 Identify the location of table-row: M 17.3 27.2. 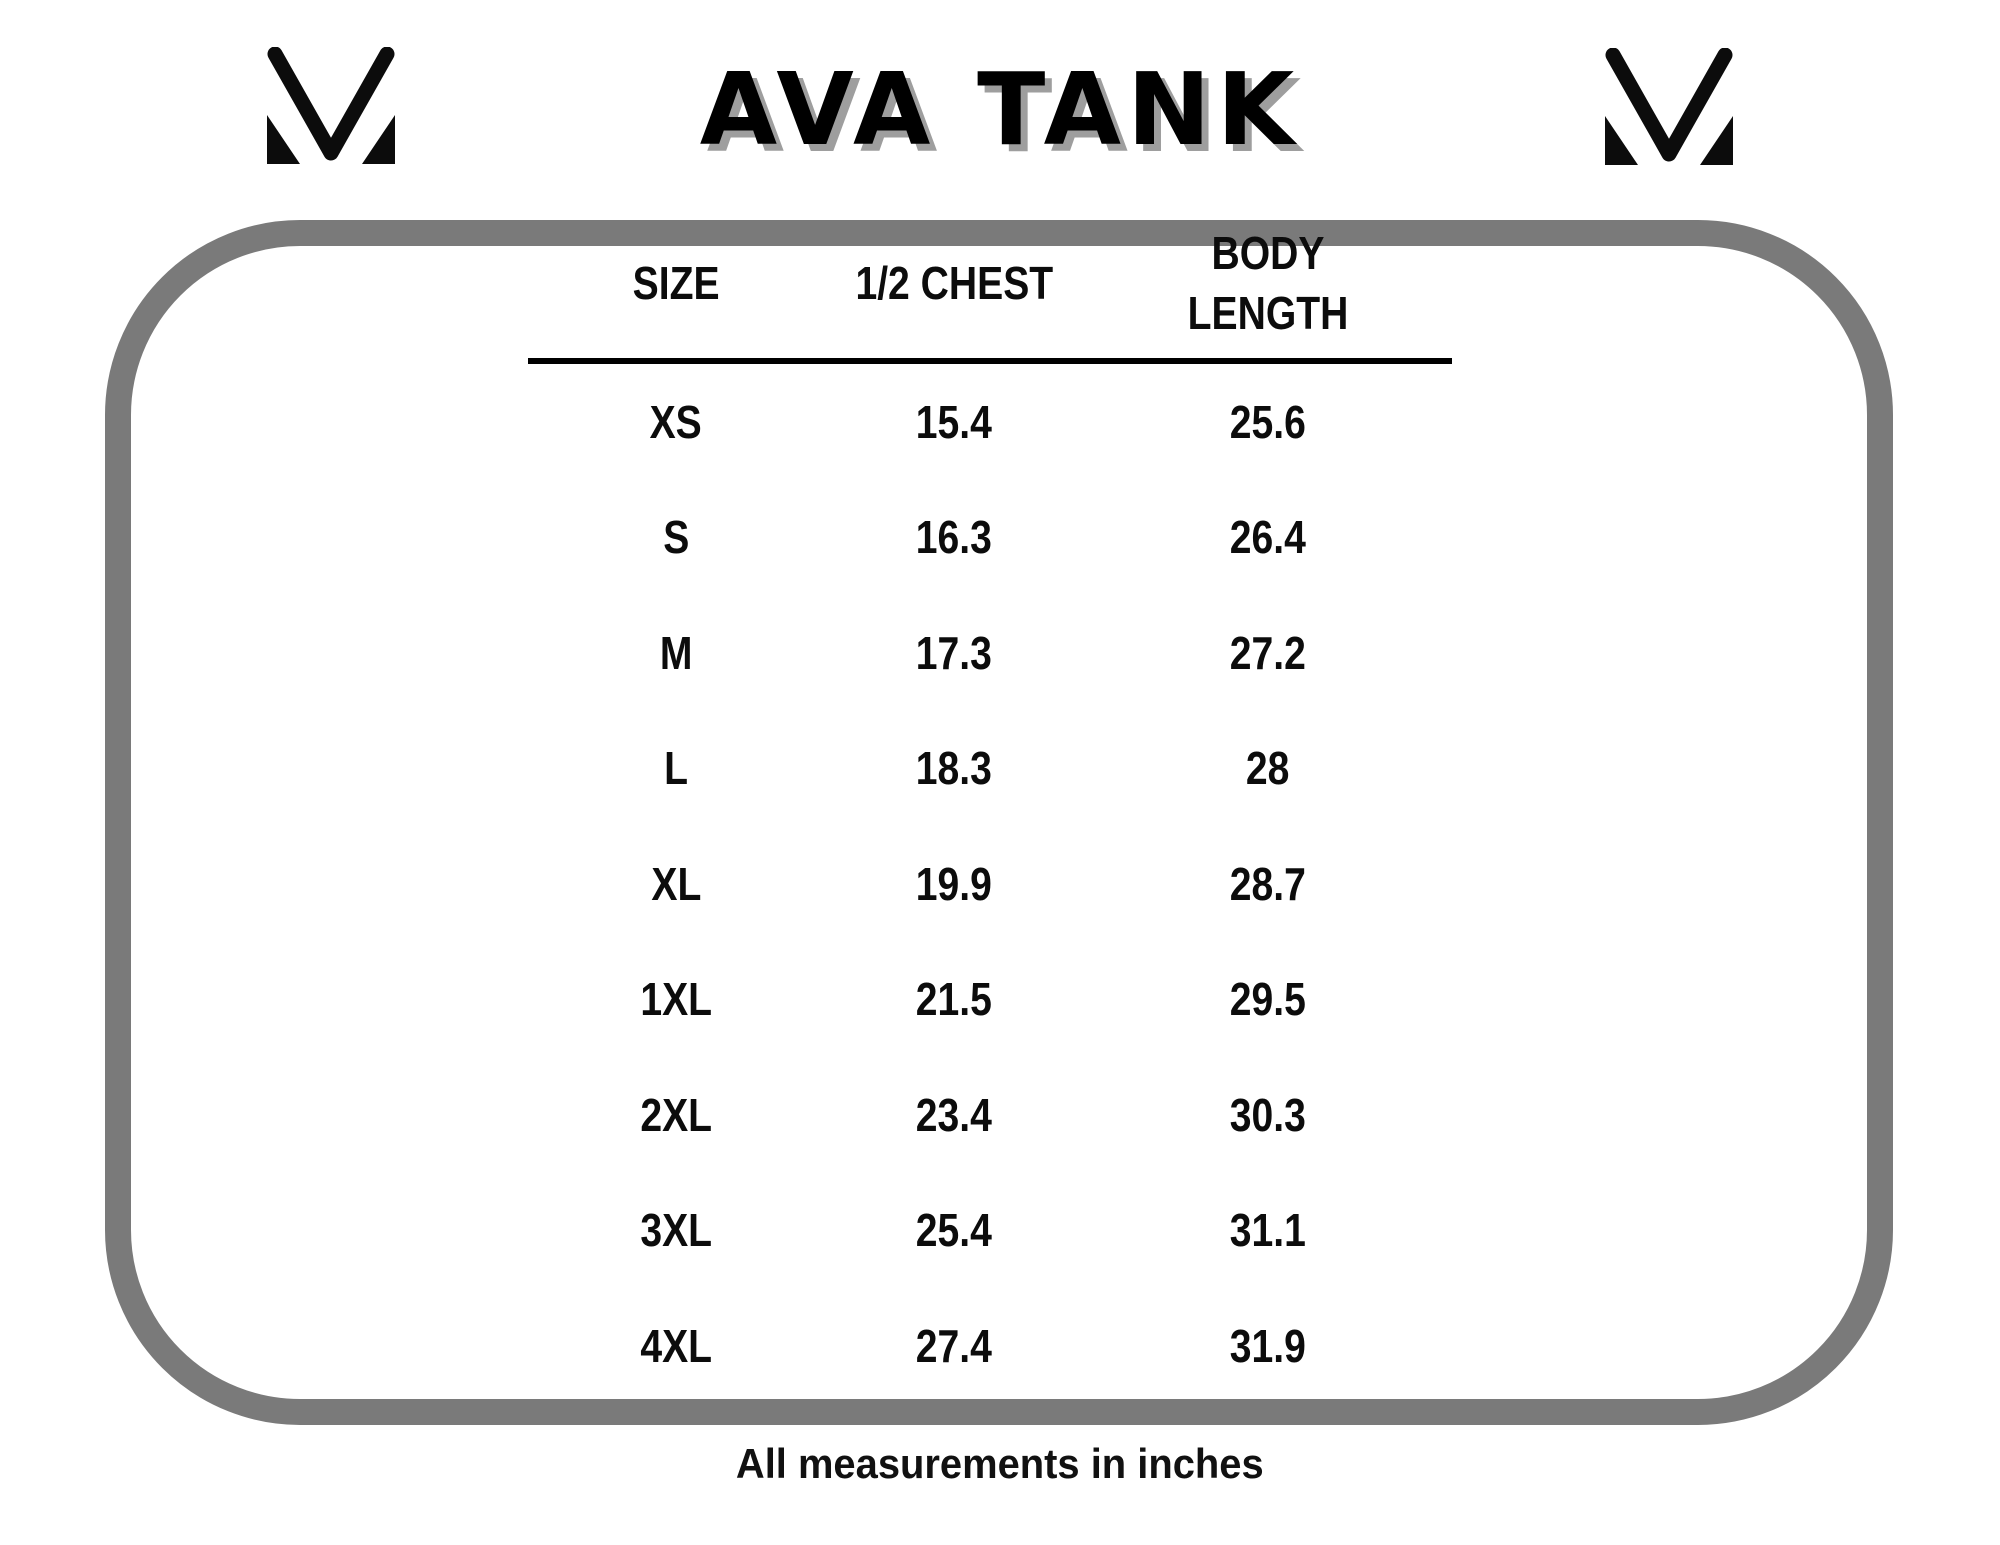
(990, 653).